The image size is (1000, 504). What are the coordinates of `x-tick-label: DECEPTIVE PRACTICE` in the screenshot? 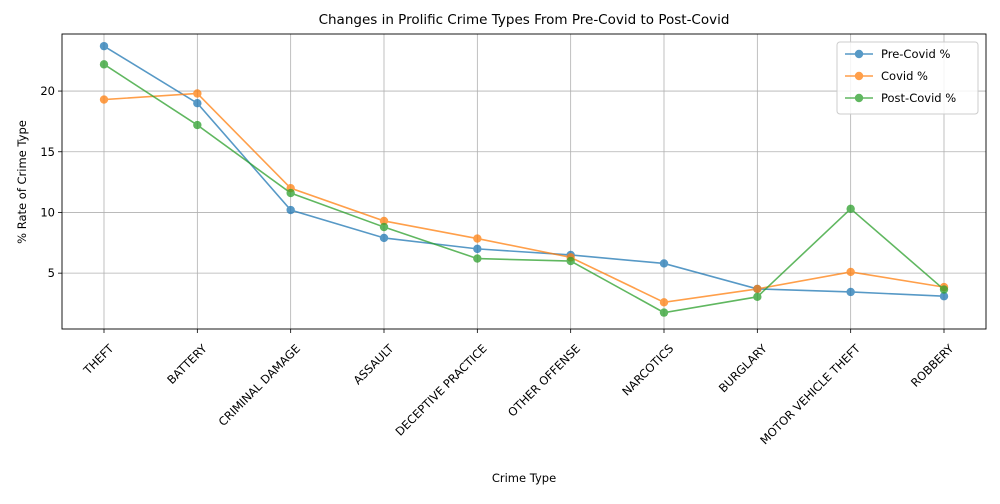 It's located at (440, 389).